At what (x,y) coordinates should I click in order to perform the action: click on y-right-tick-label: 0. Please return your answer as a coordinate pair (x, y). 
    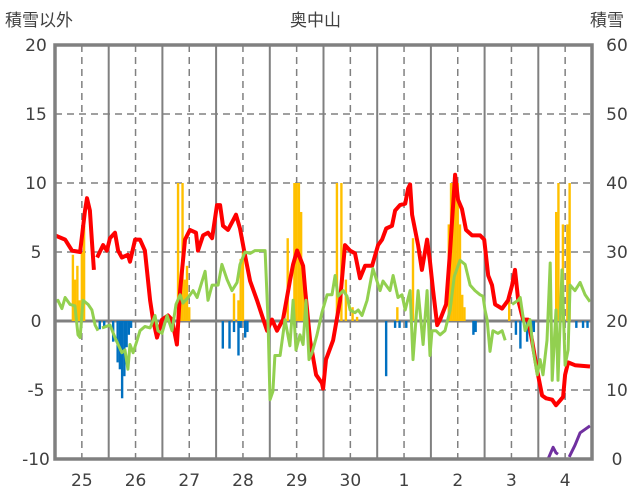
    Looking at the image, I should click on (617, 460).